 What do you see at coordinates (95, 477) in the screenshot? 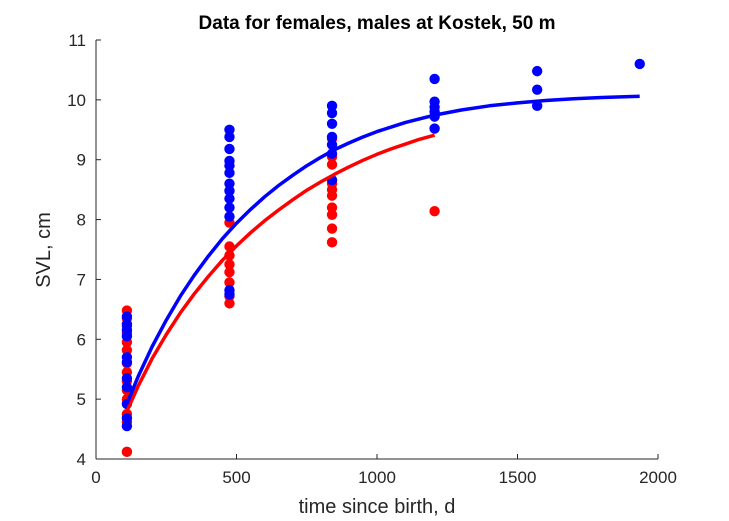
I see `x-tick-label: 0` at bounding box center [95, 477].